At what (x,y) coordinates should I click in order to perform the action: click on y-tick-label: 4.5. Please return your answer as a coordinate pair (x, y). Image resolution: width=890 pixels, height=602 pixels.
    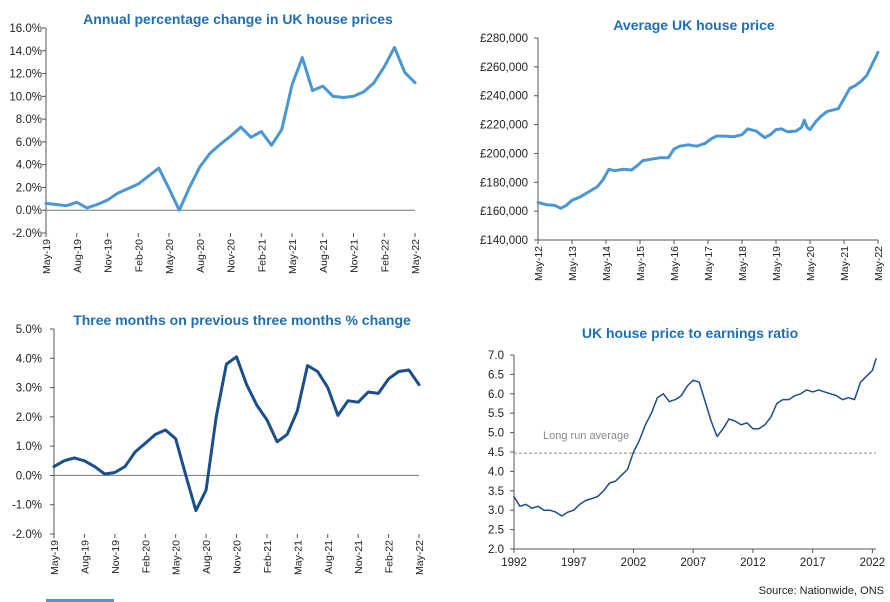
    Looking at the image, I should click on (496, 453).